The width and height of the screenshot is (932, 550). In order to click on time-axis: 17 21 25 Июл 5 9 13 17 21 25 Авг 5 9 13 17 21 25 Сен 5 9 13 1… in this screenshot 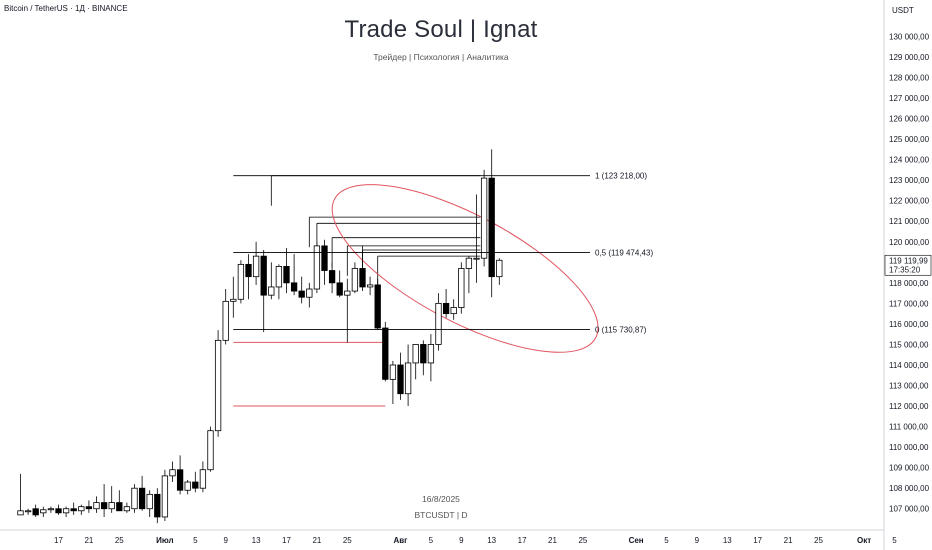, I will do `click(448, 537)`.